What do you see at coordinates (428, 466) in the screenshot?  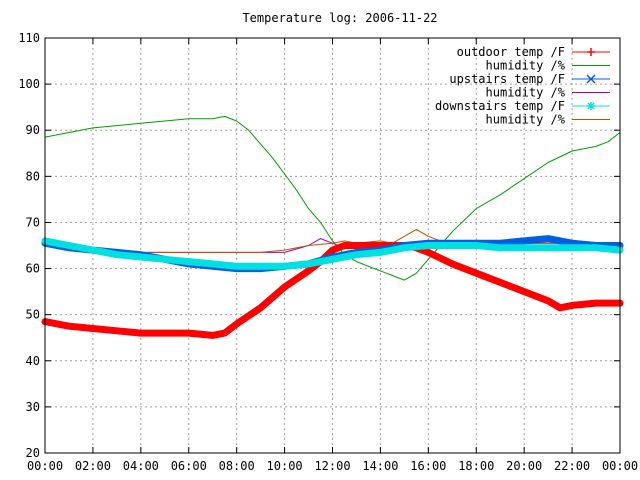 I see `x-tick-label: 16:00` at bounding box center [428, 466].